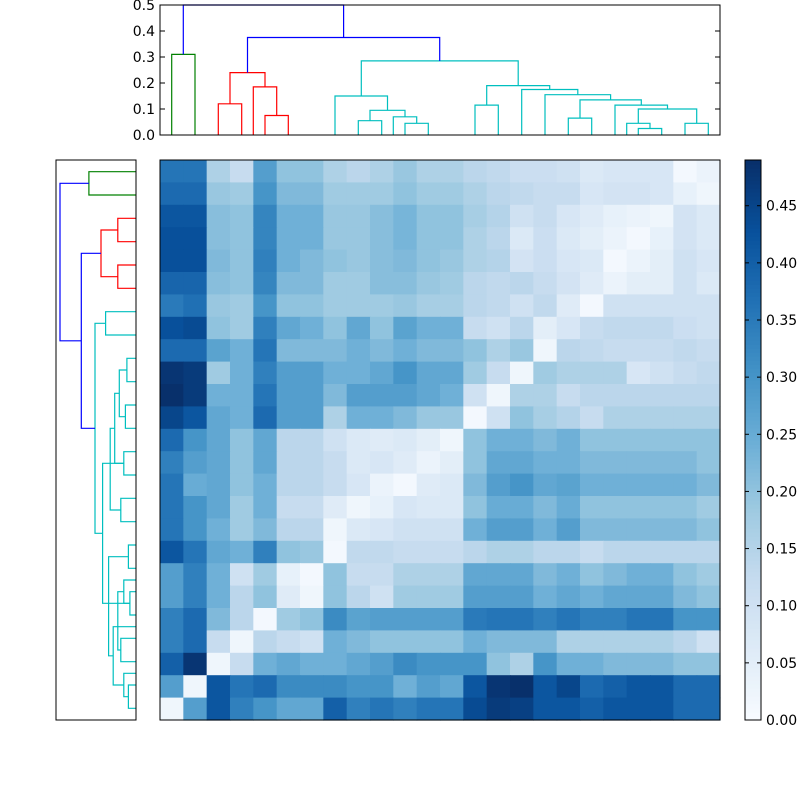 The height and width of the screenshot is (800, 800). What do you see at coordinates (440, 70) in the screenshot?
I see `top-dendrogram-frame` at bounding box center [440, 70].